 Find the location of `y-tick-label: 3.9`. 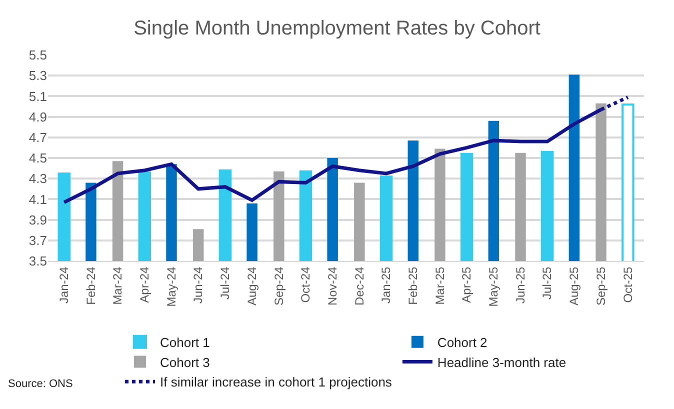

y-tick-label: 3.9 is located at coordinates (37, 220).